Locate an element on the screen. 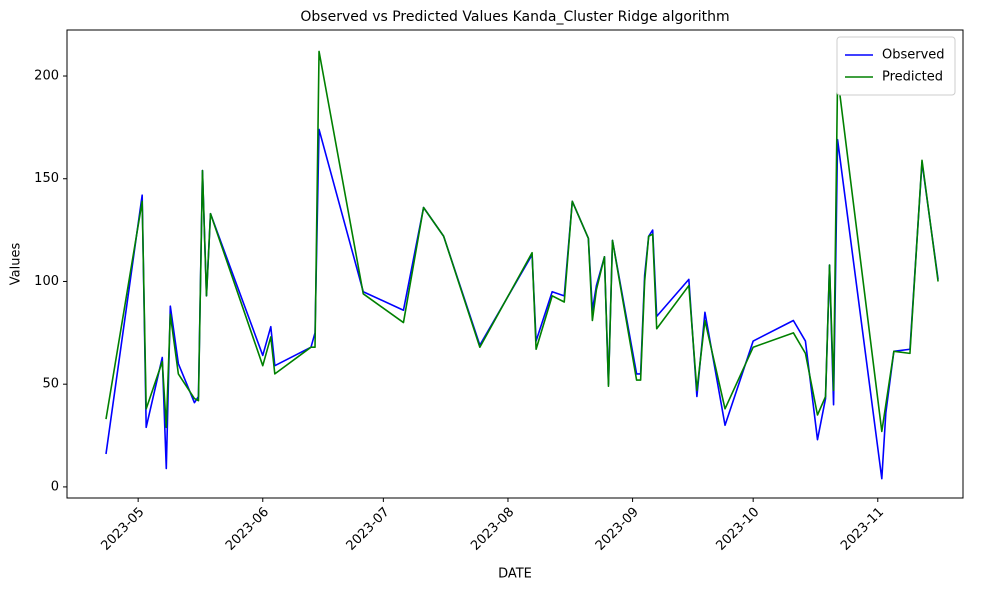 The height and width of the screenshot is (590, 989). y-axis-label: Values is located at coordinates (16, 264).